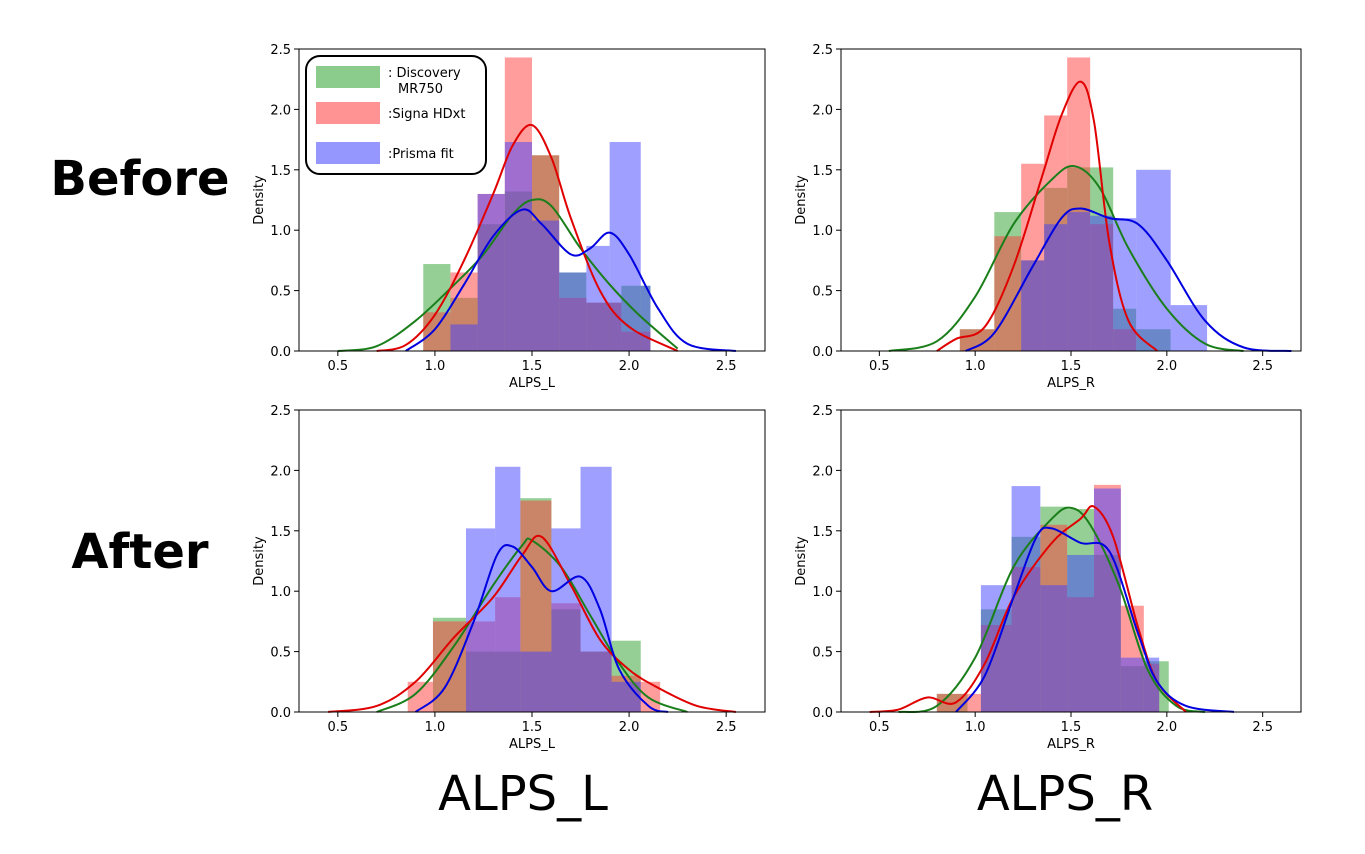 The image size is (1365, 854). Describe the element at coordinates (523, 794) in the screenshot. I see `column-label-alps-l: ALPS_L` at that location.